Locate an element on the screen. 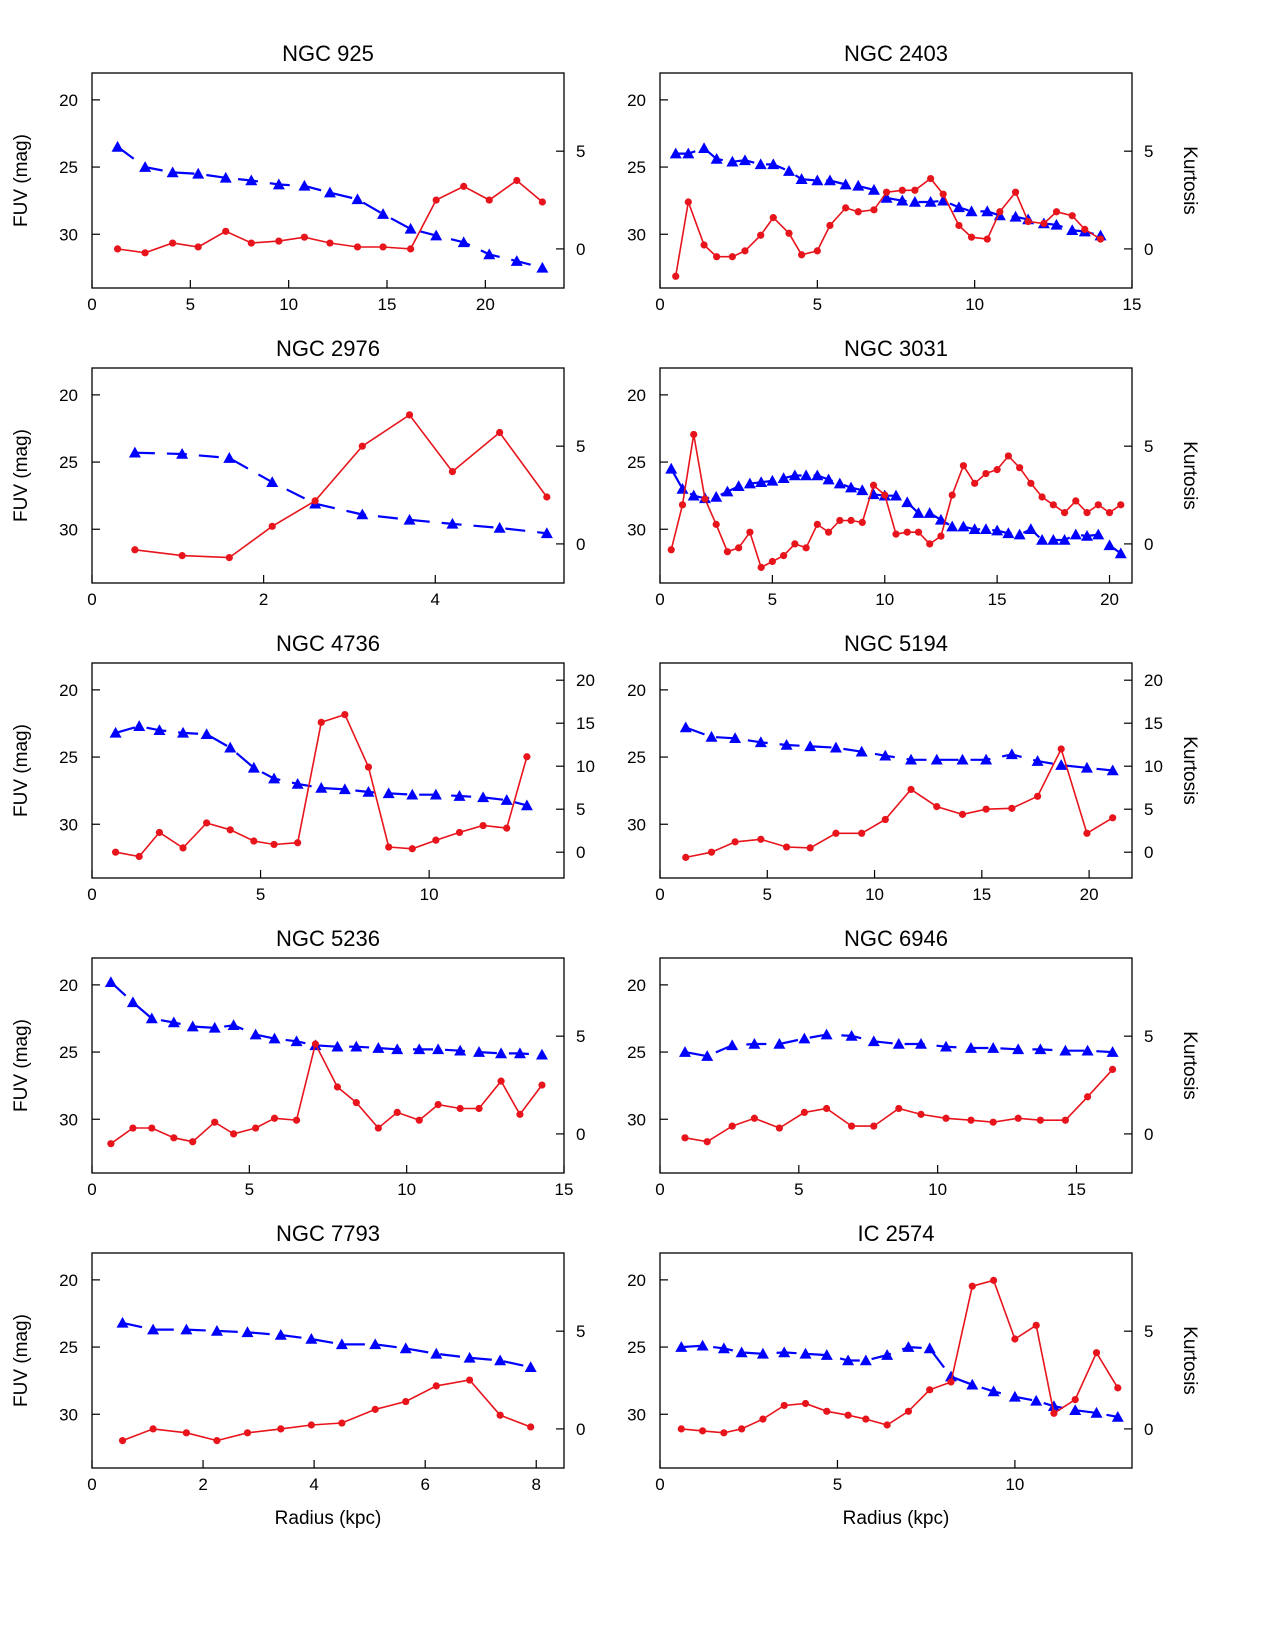 The height and width of the screenshot is (1650, 1275). y-right-axis-label: Kurtosis is located at coordinates (1189, 475).